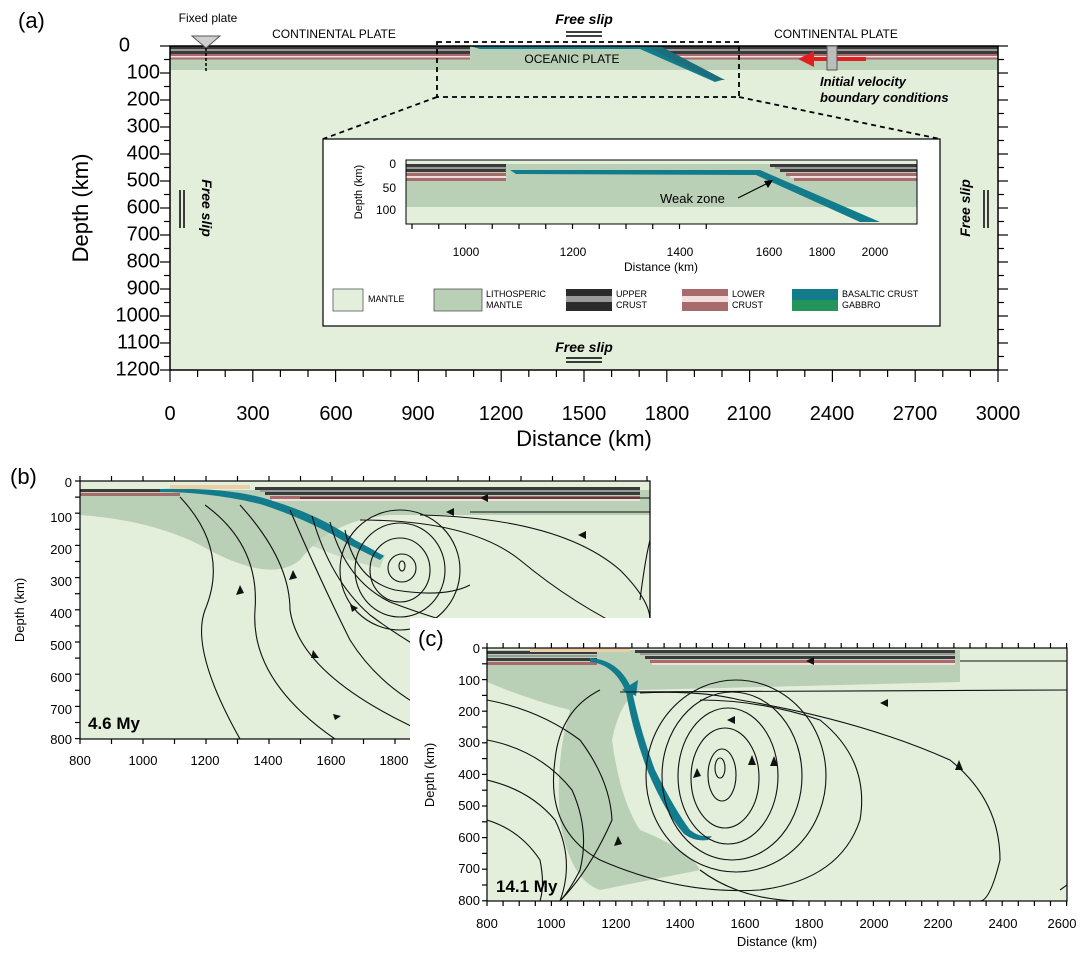 This screenshot has width=1091, height=955. What do you see at coordinates (80, 760) in the screenshot?
I see `b-xtick-800: 800` at bounding box center [80, 760].